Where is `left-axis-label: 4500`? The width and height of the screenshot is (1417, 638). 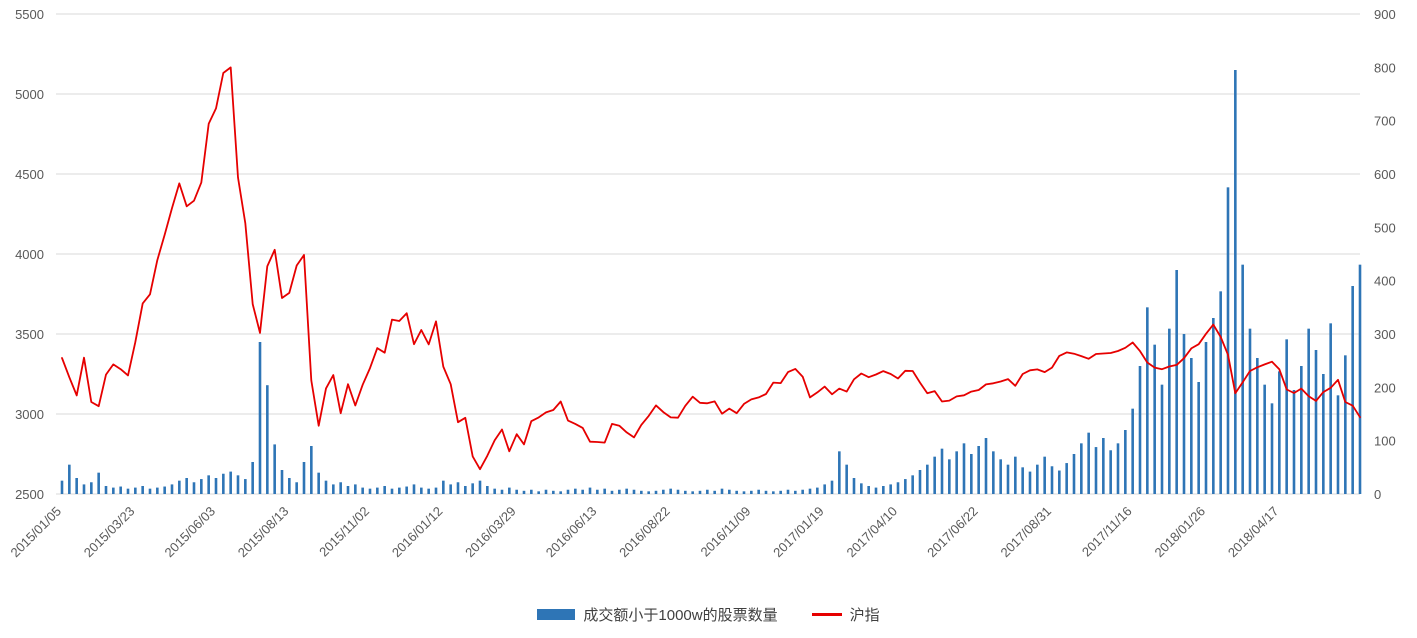 left-axis-label: 4500 is located at coordinates (29, 174).